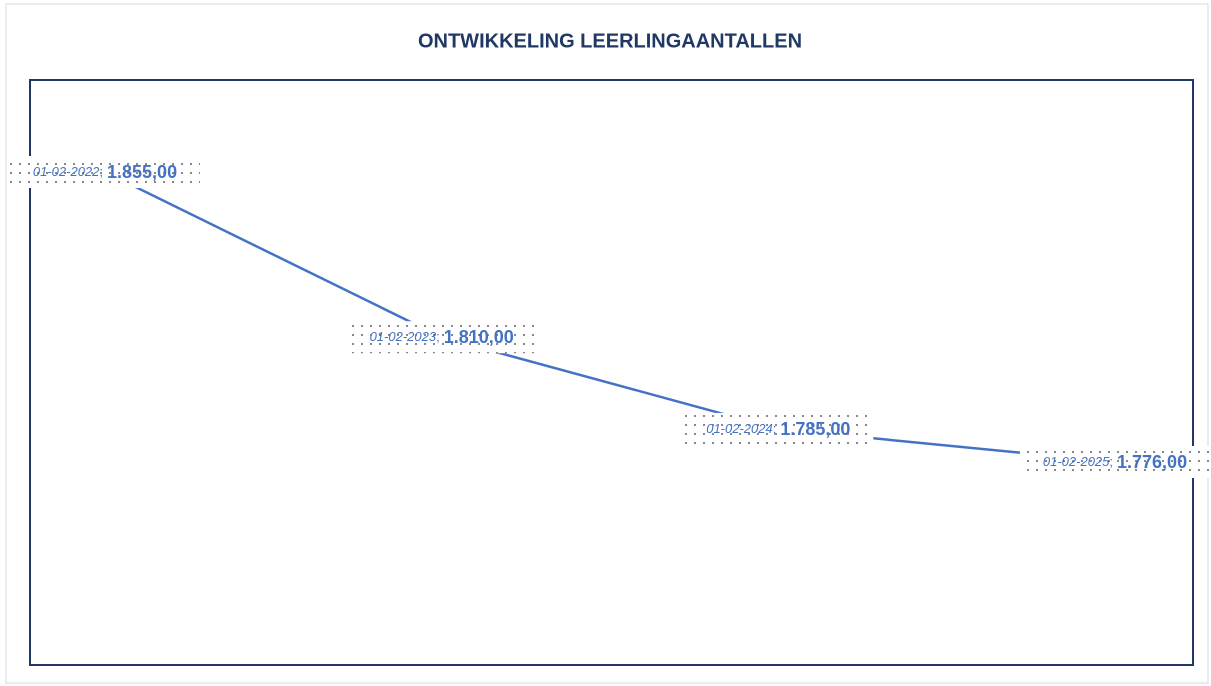 This screenshot has height=686, width=1211. I want to click on data-label: 01-02-2022; 1.855,00, so click(105, 172).